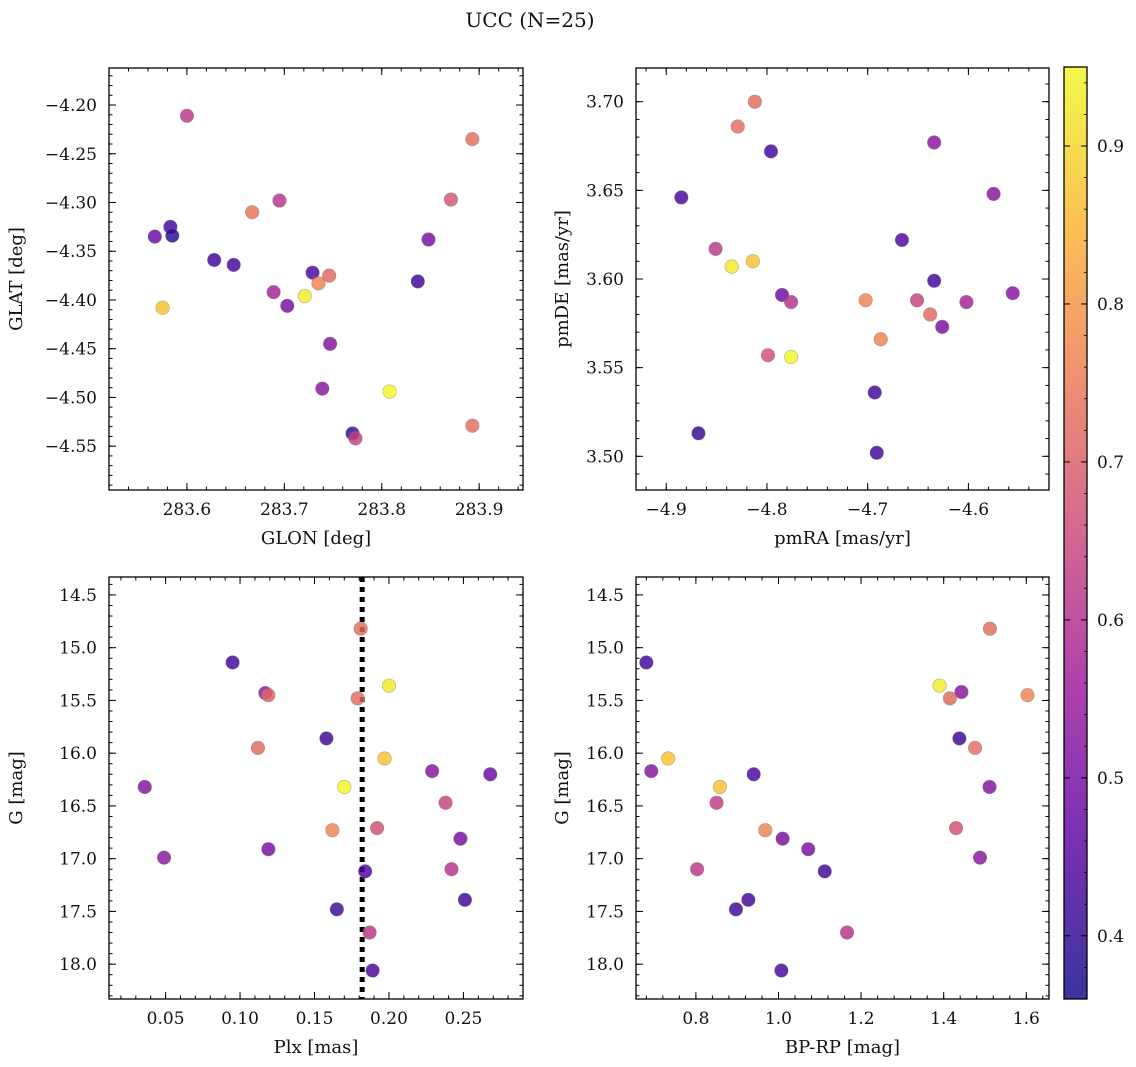  I want to click on x-tick-label: −4.8, so click(766, 510).